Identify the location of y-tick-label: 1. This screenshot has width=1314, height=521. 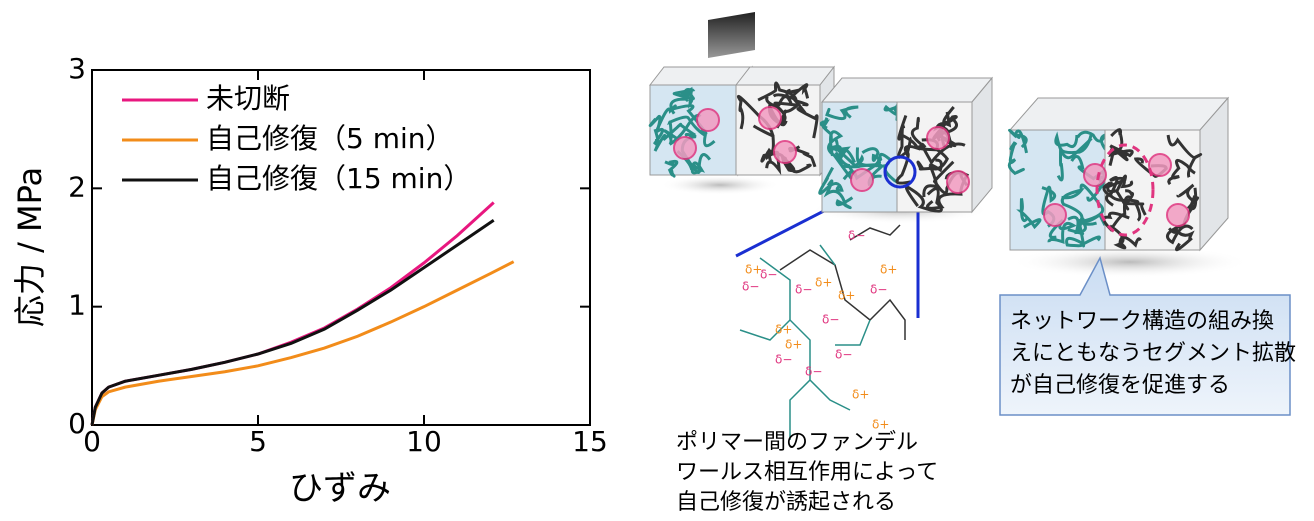
(77, 305).